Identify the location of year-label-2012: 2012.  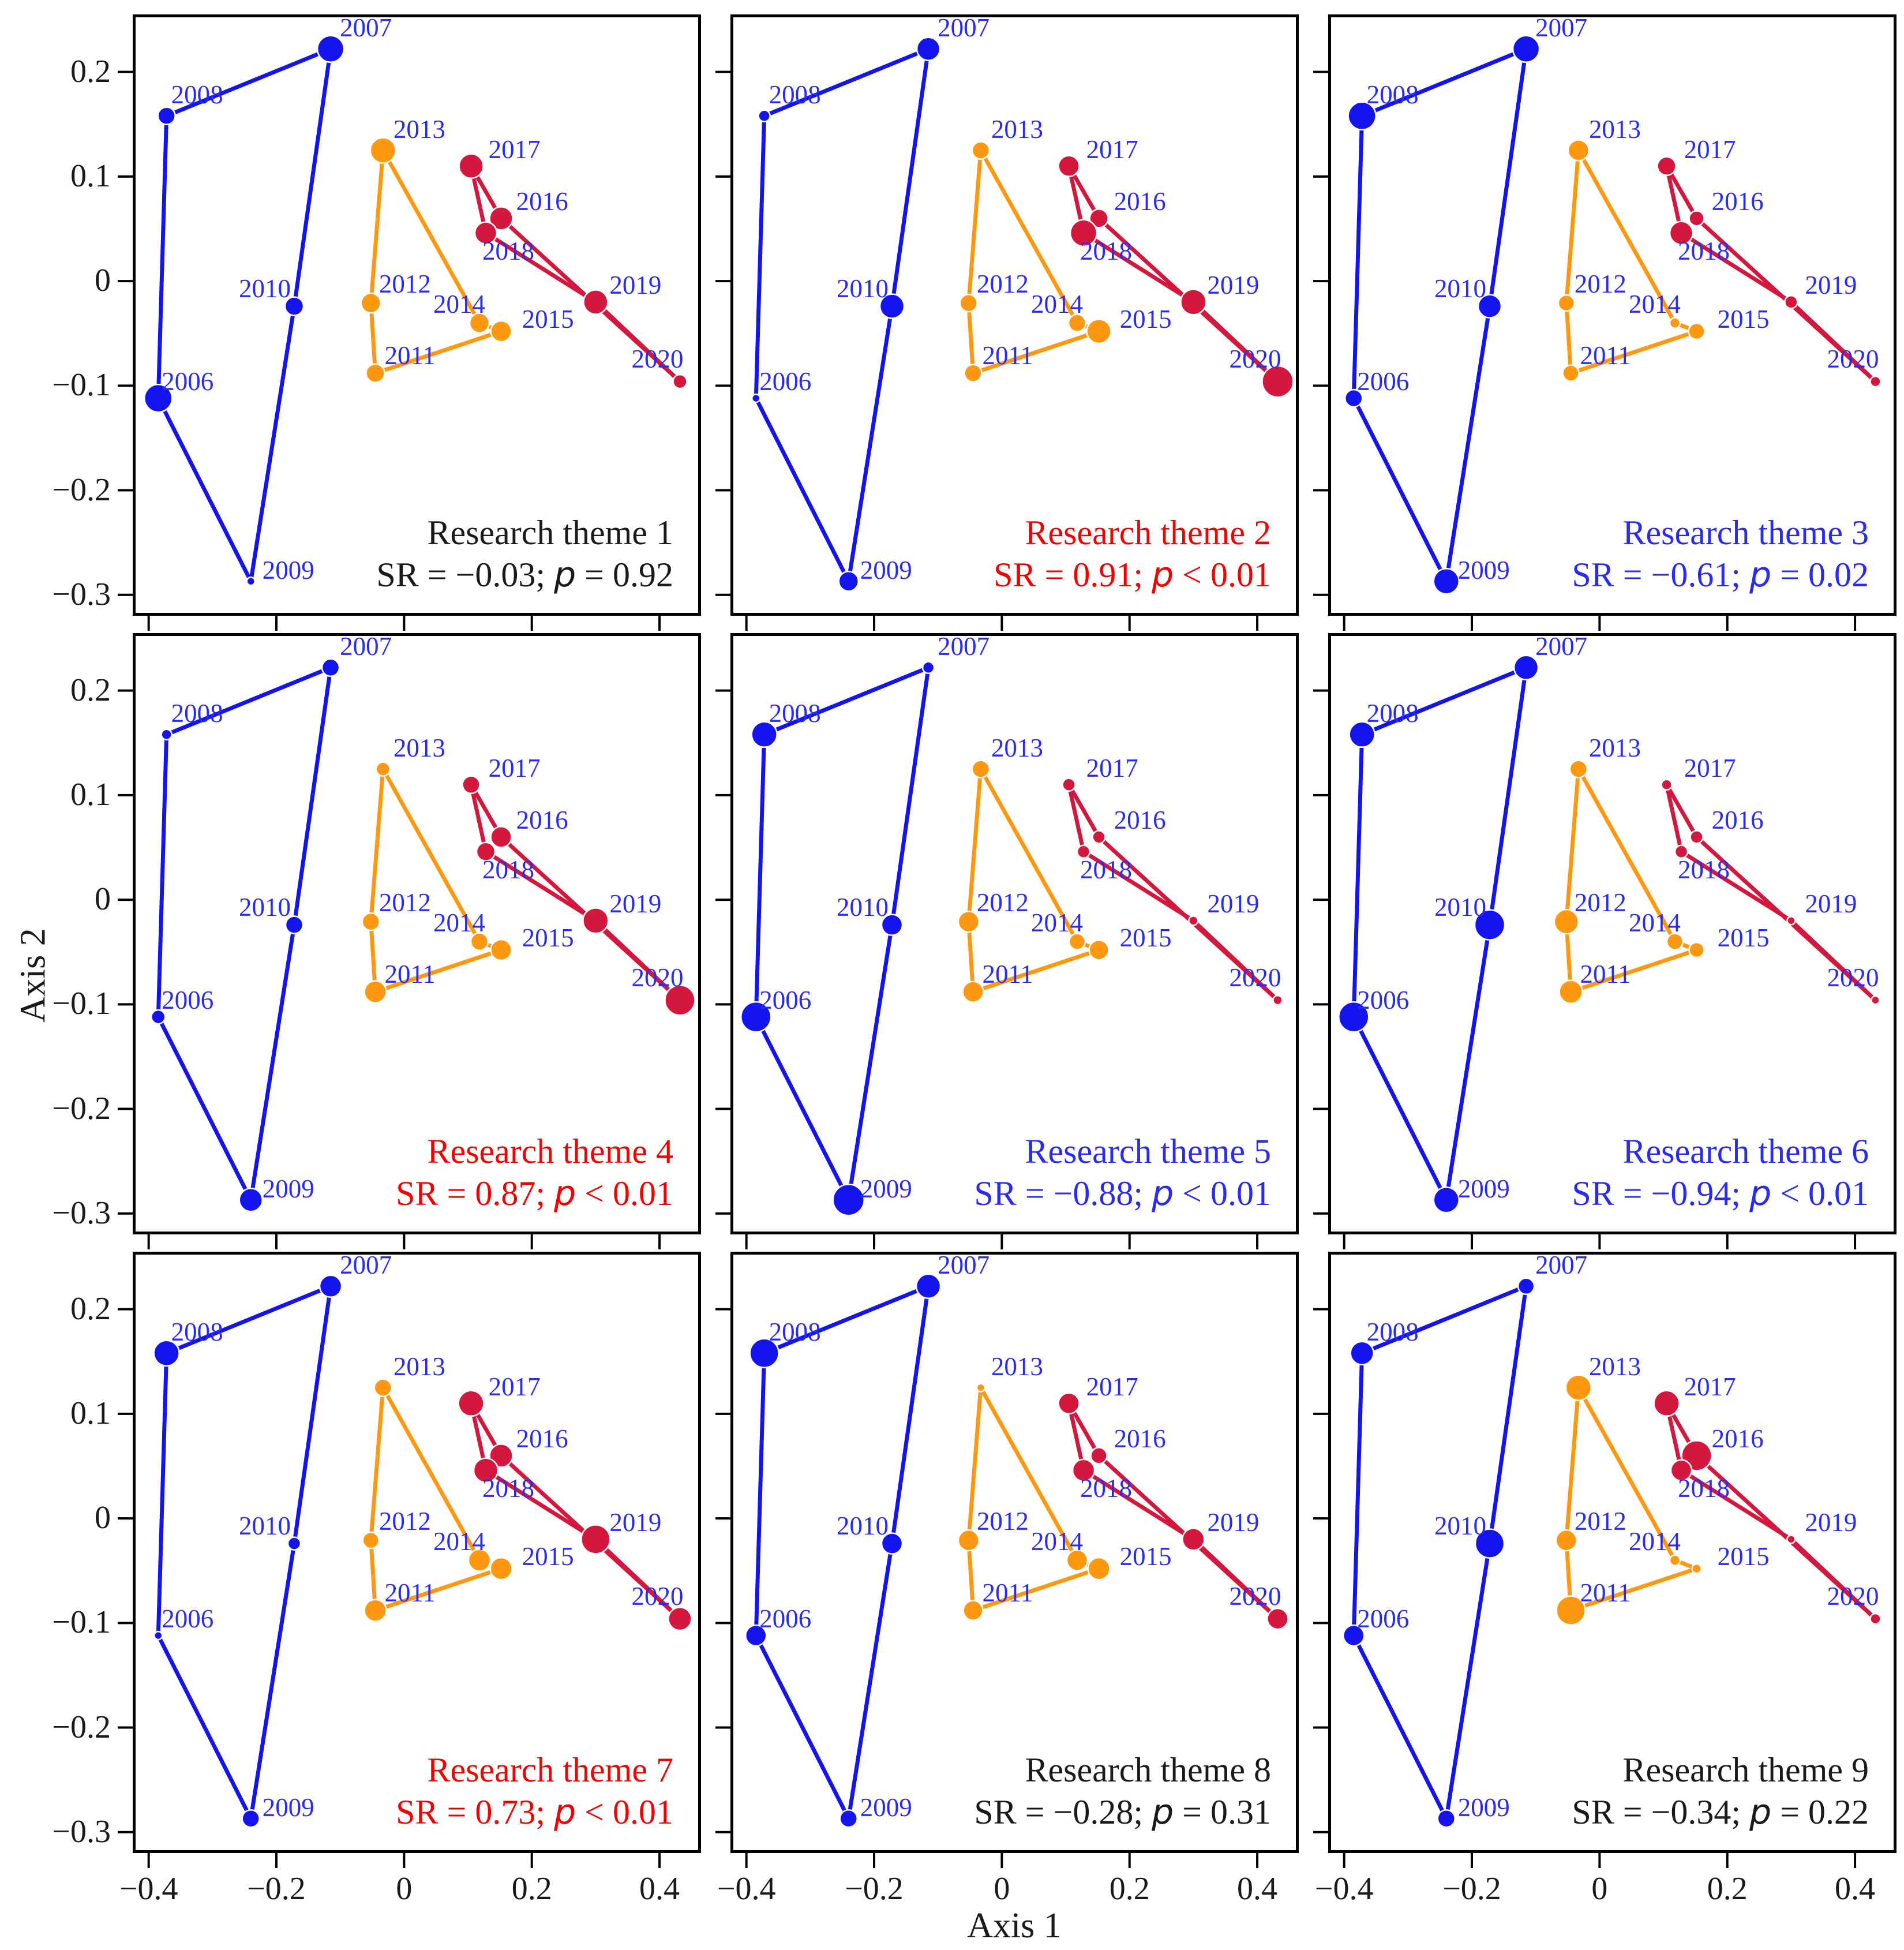
(1600, 1521).